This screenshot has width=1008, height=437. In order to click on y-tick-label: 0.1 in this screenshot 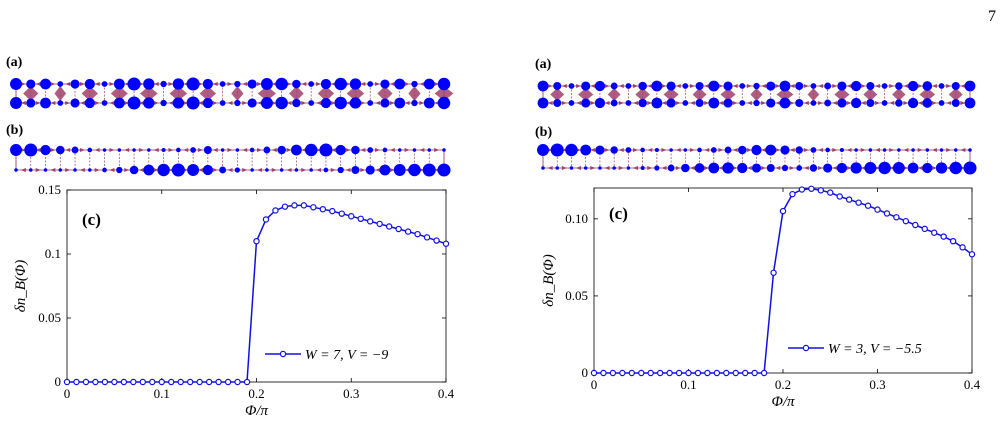, I will do `click(53, 253)`.